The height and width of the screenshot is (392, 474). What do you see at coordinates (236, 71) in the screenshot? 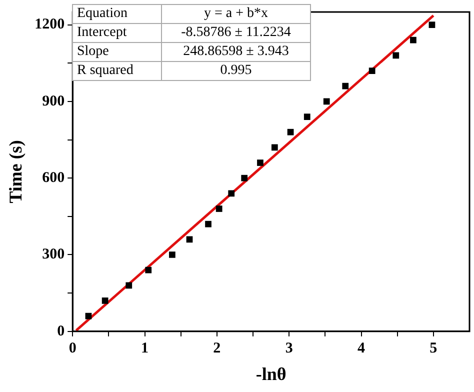
I see `annotation: 0.995` at bounding box center [236, 71].